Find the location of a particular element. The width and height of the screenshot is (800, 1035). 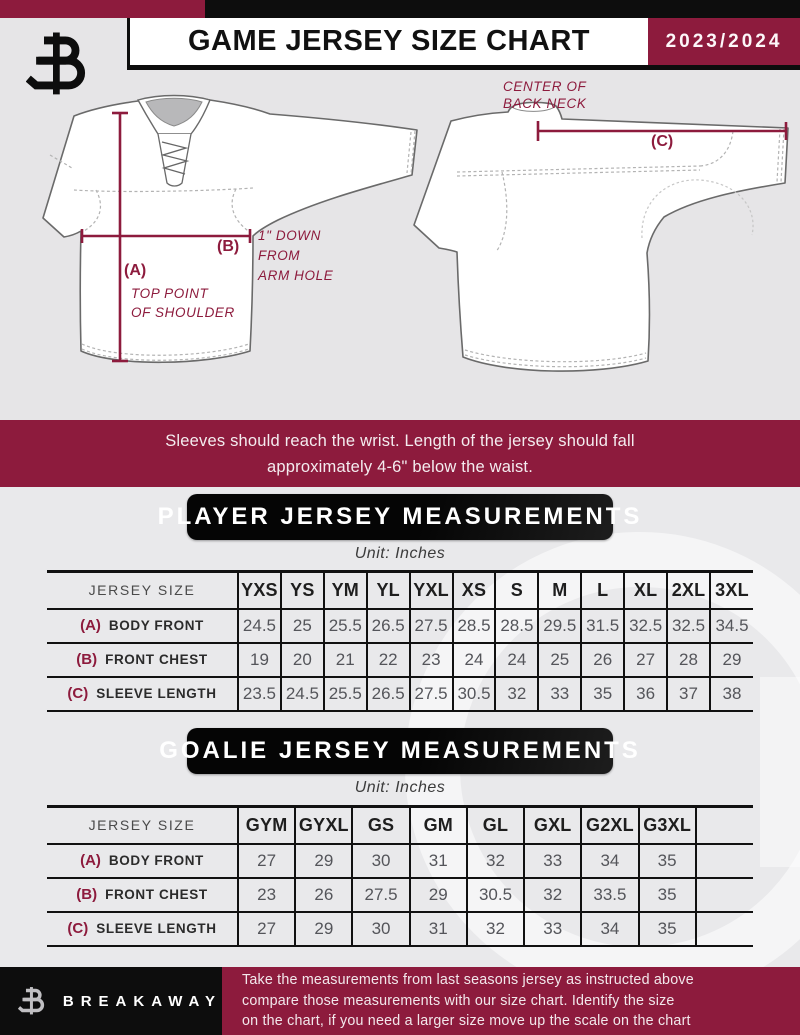

measurement-cell: 28 is located at coordinates (688, 659).